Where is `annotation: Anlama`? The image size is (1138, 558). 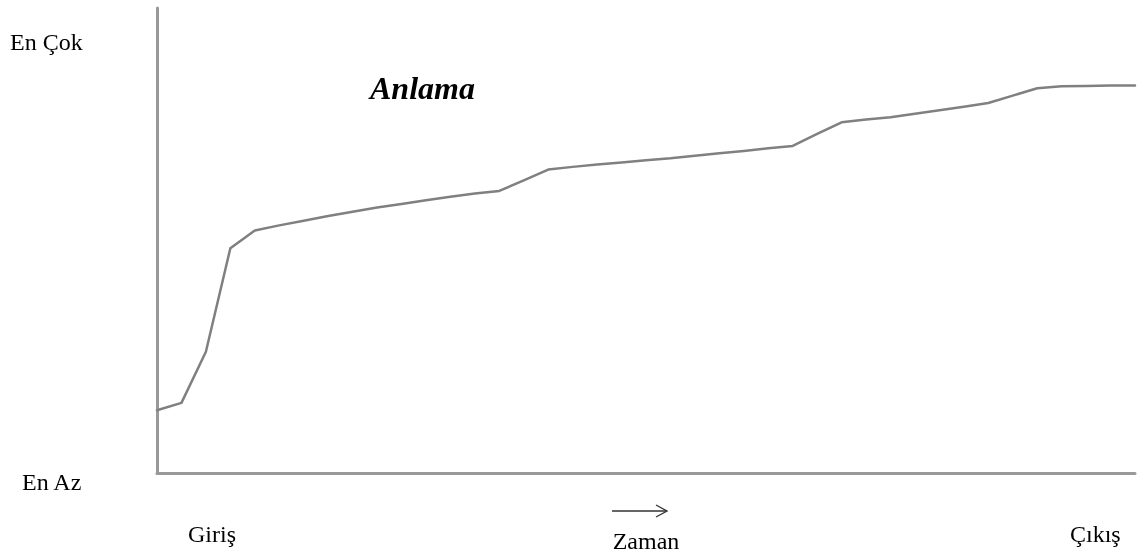 annotation: Anlama is located at coordinates (421, 88).